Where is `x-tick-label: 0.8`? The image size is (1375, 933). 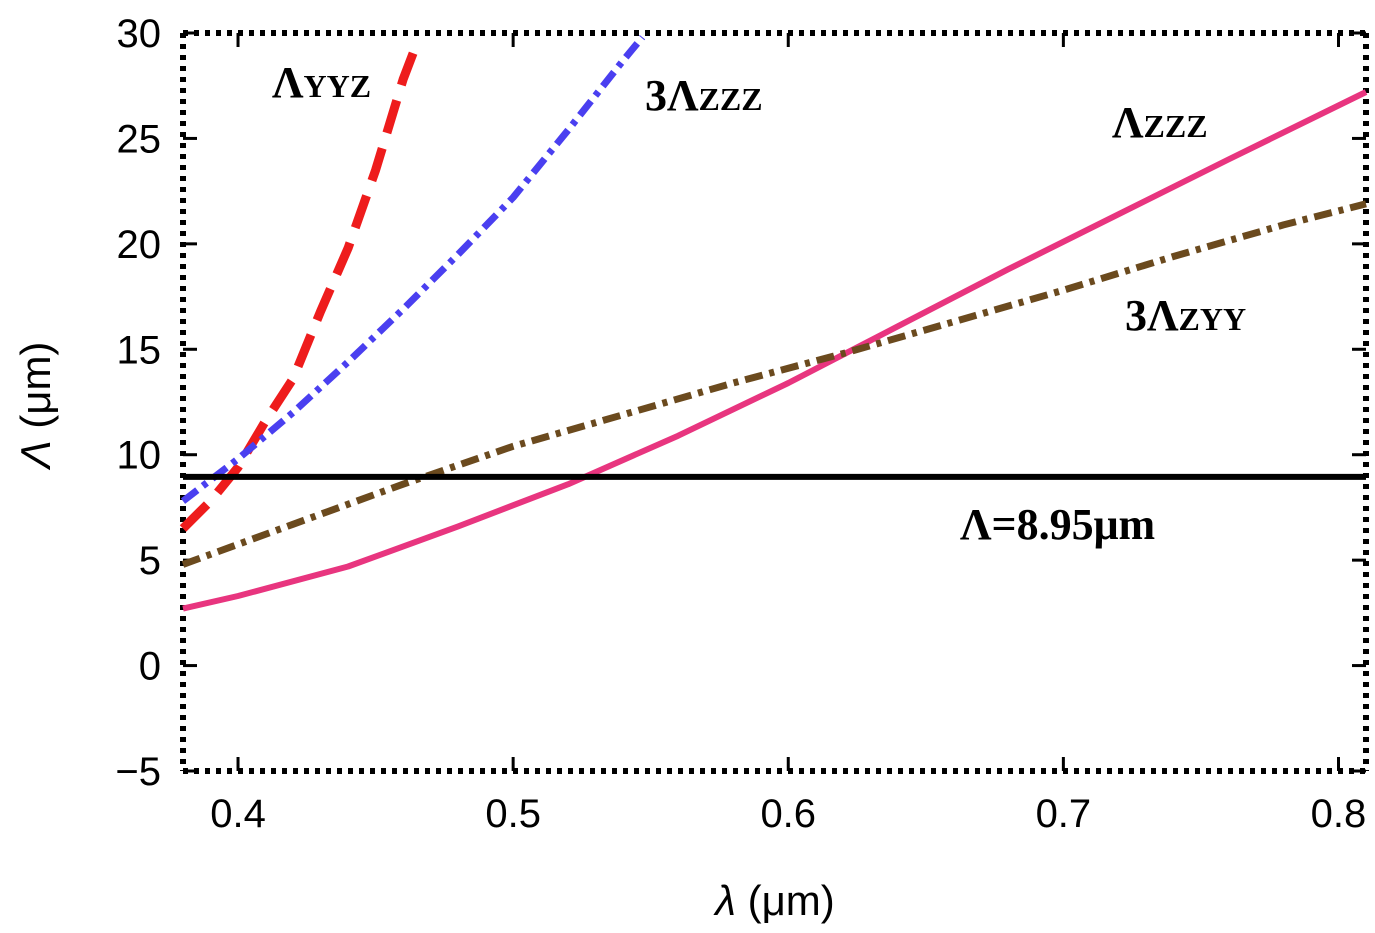
x-tick-label: 0.8 is located at coordinates (1339, 814).